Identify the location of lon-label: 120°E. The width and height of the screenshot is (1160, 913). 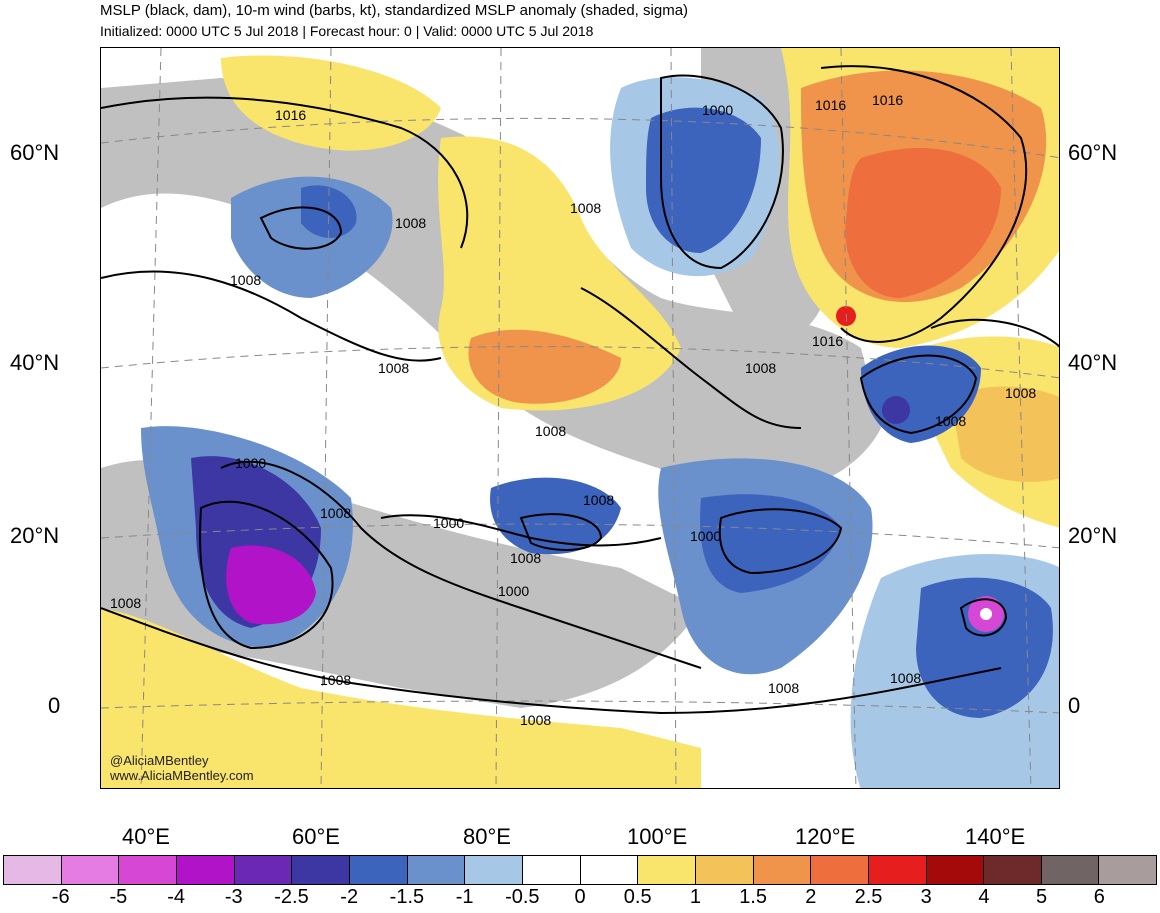
(825, 836).